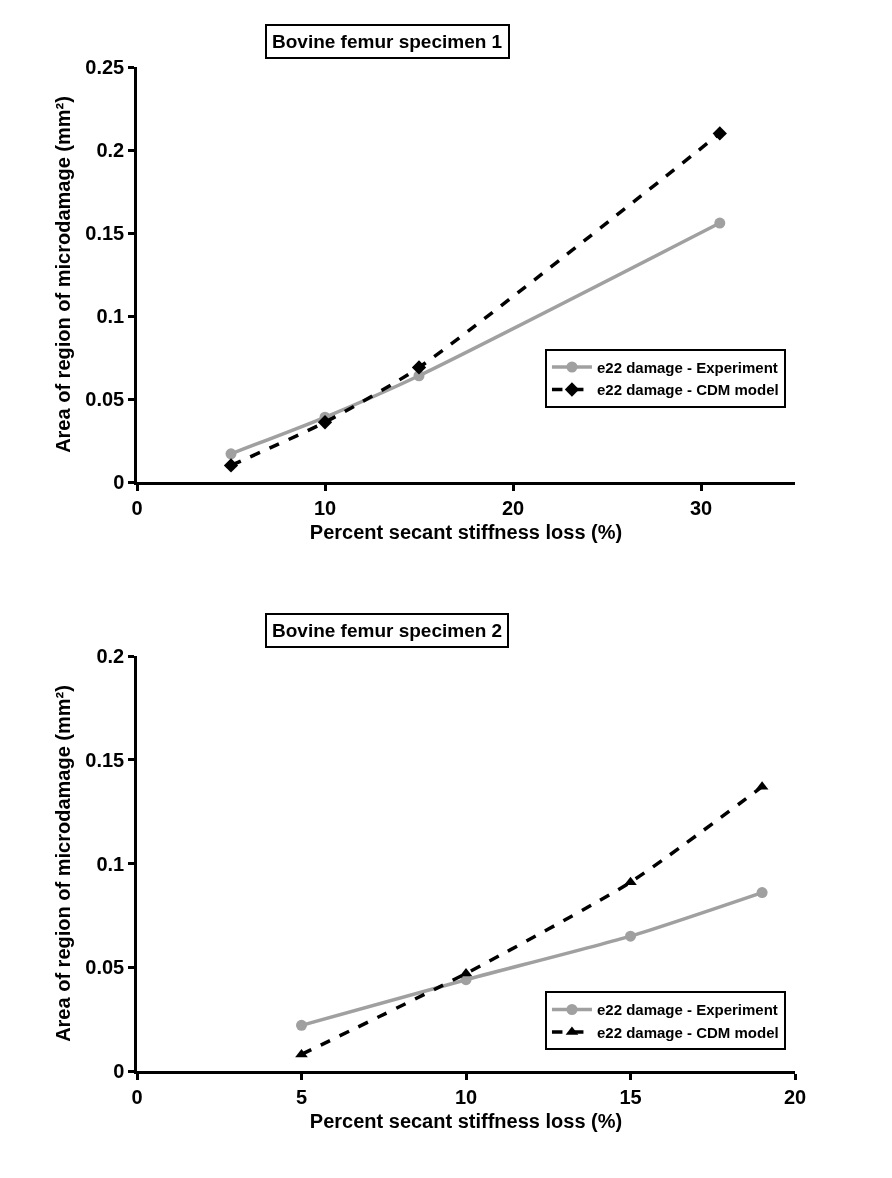  What do you see at coordinates (301, 1096) in the screenshot?
I see `x-tick-label: 5` at bounding box center [301, 1096].